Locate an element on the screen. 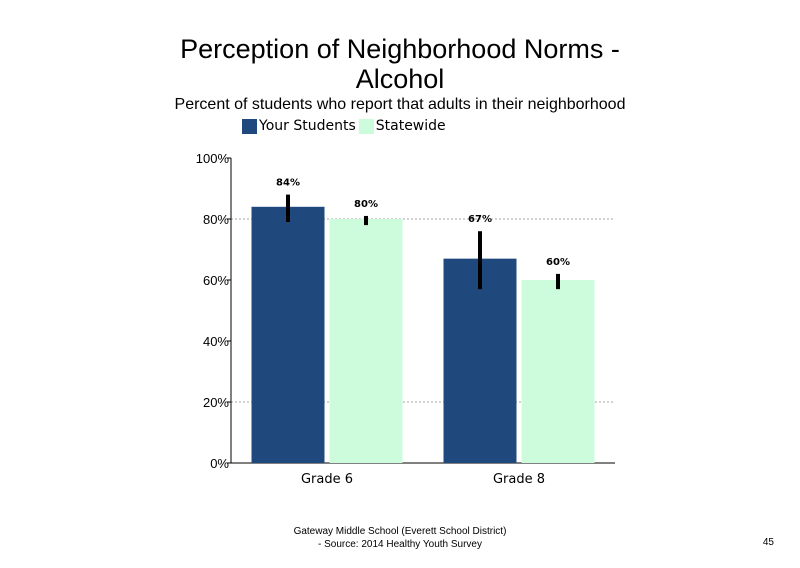 The height and width of the screenshot is (568, 800). data-label: 60% is located at coordinates (558, 262).